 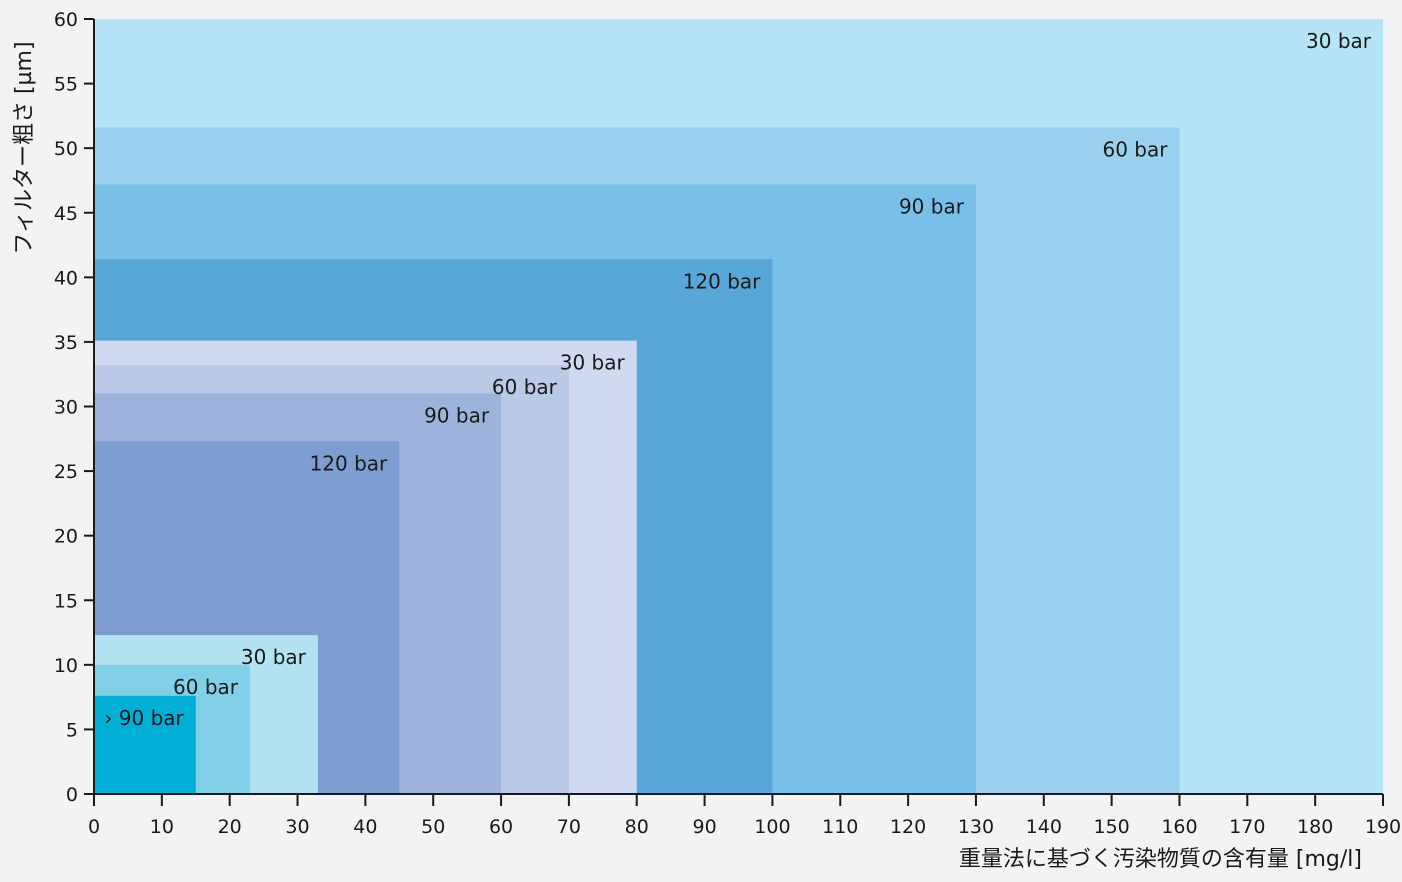 What do you see at coordinates (144, 718) in the screenshot?
I see `region-label-10: › 90 bar` at bounding box center [144, 718].